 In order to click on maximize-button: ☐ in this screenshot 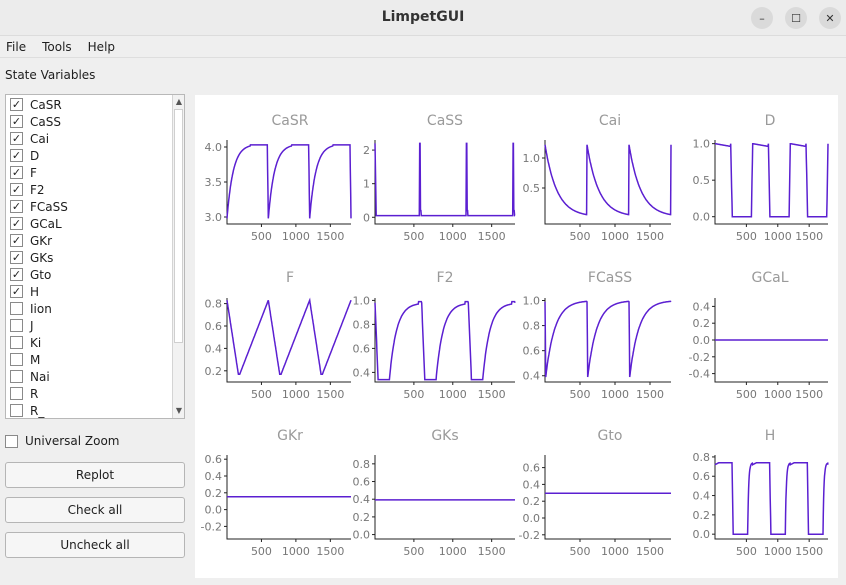, I will do `click(796, 18)`.